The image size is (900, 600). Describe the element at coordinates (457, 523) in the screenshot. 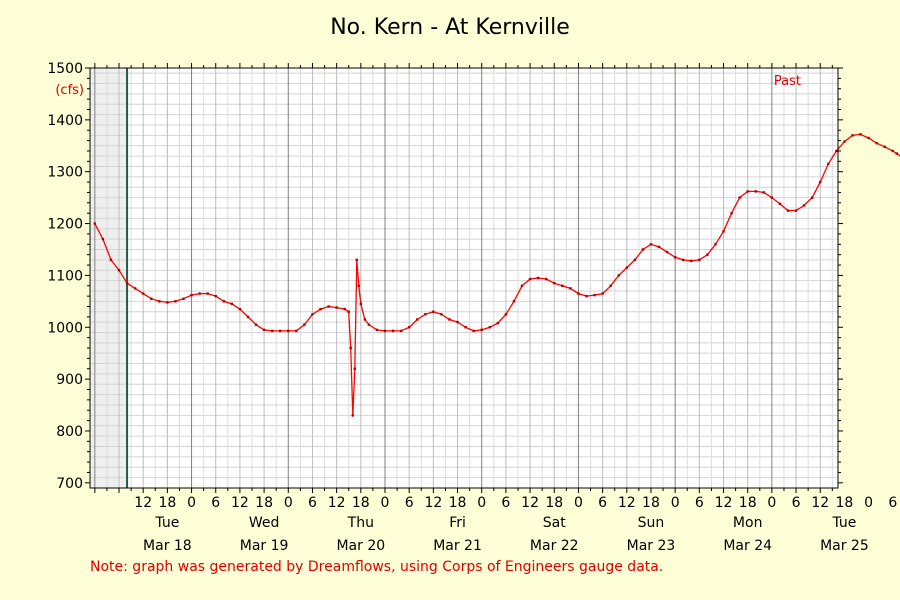

I see `day-name-label: Fri` at that location.